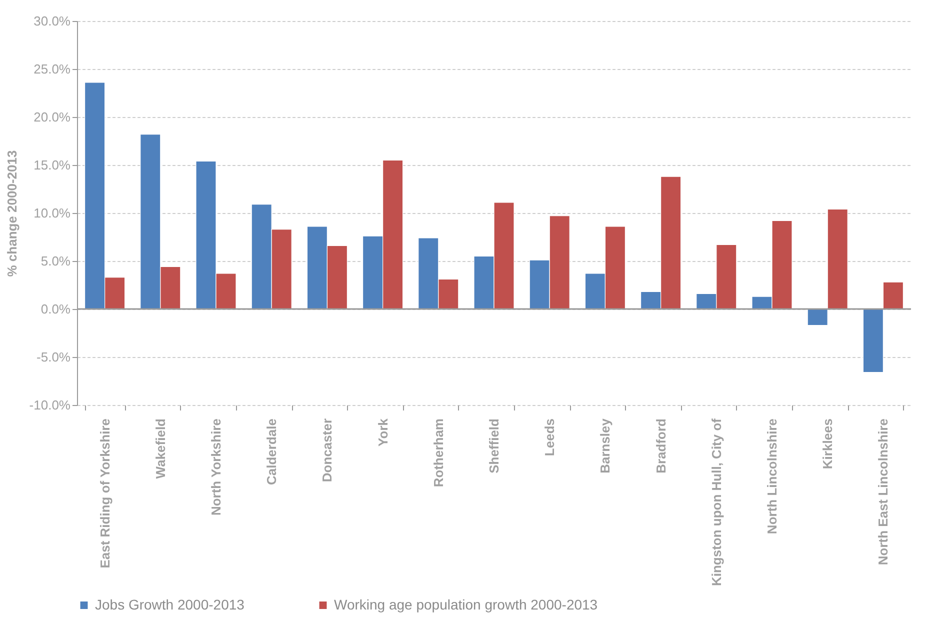 The image size is (942, 641). Describe the element at coordinates (160, 448) in the screenshot. I see `x-tick-label: Wakefield` at that location.